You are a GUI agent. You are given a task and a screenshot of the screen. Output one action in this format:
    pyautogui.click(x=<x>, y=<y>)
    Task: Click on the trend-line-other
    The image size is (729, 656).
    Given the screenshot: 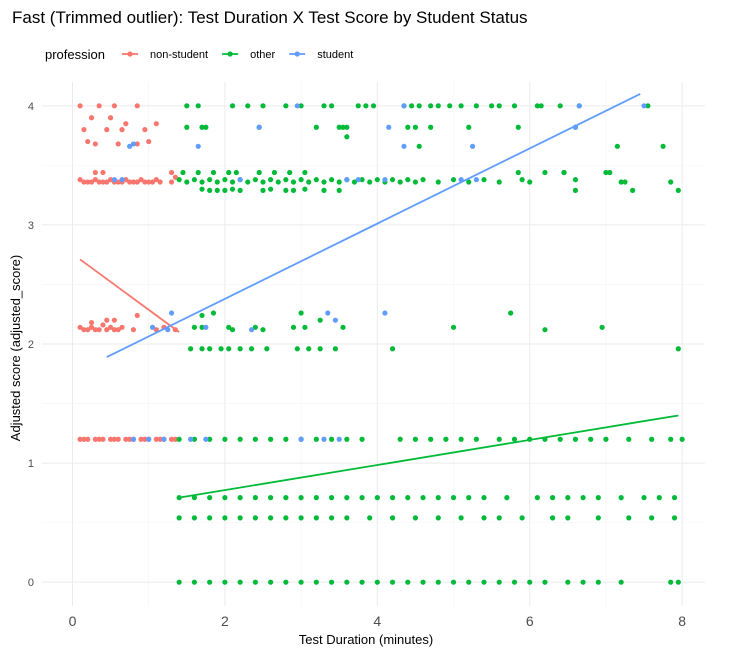 What is the action you would take?
    pyautogui.click(x=429, y=456)
    